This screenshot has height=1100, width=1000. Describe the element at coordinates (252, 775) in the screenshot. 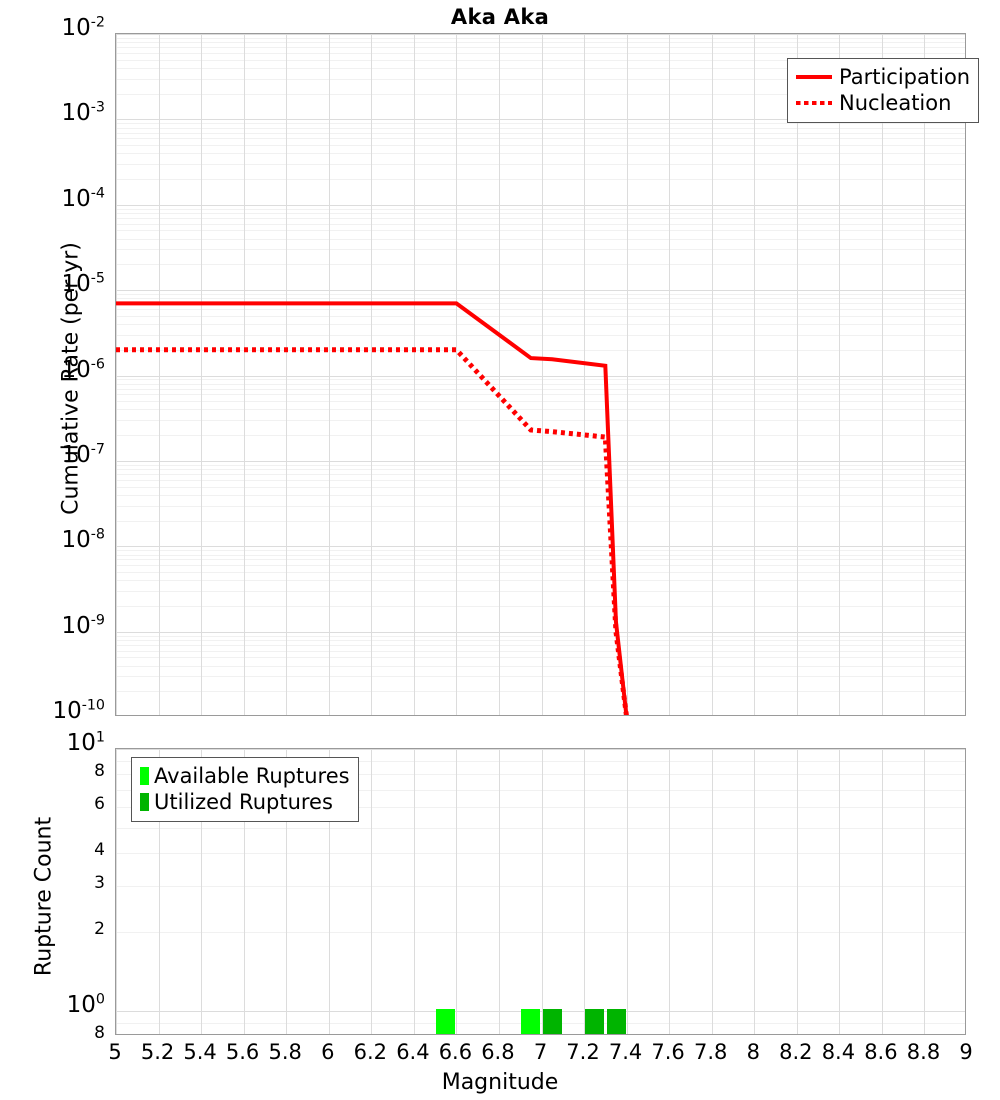

I see `legend-label-available-ruptures: Available Ruptures` at that location.